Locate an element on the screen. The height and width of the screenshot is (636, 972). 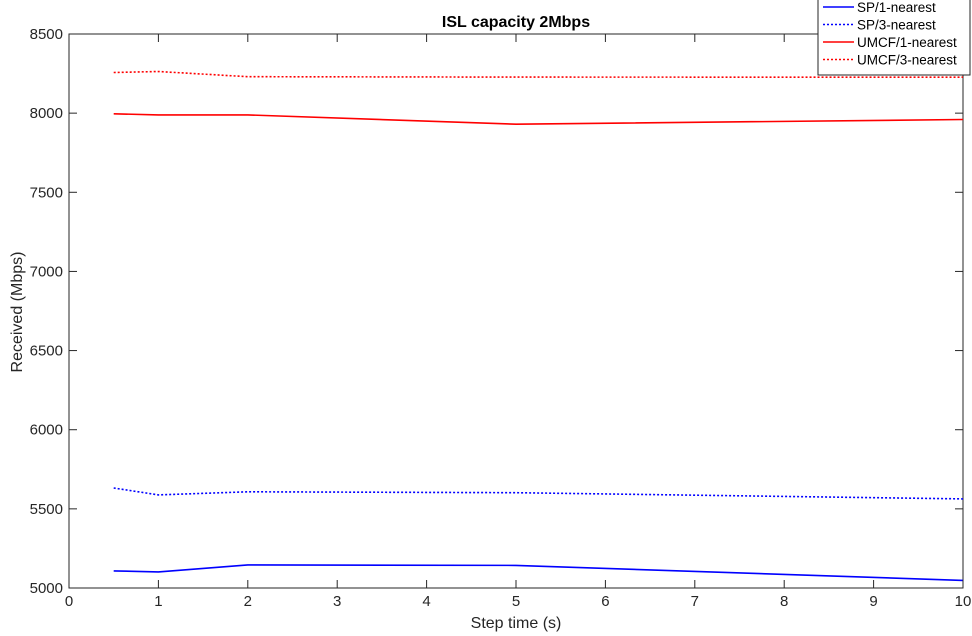
legend-label: UMCF/3-nearest is located at coordinates (907, 60).